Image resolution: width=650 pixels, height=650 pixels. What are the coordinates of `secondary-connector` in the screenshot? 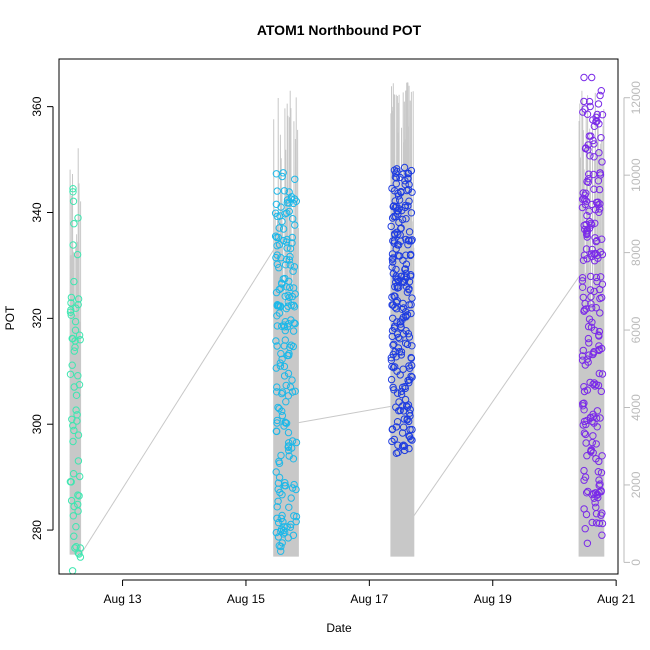 It's located at (179, 399).